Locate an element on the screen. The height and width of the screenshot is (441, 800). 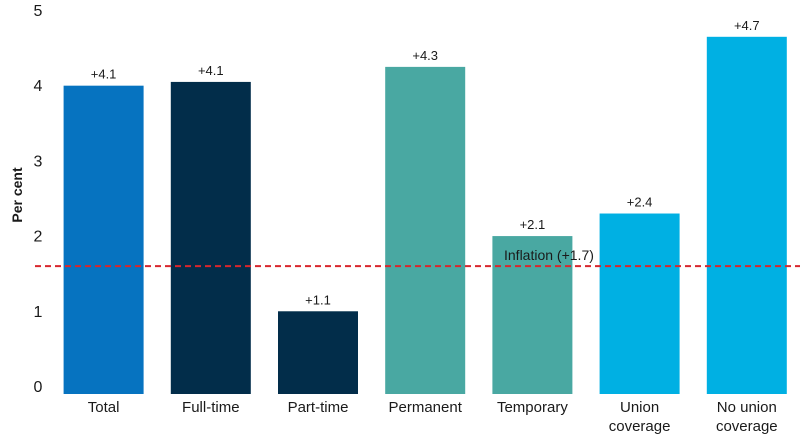
y-axis-label: Per cent is located at coordinates (17, 195).